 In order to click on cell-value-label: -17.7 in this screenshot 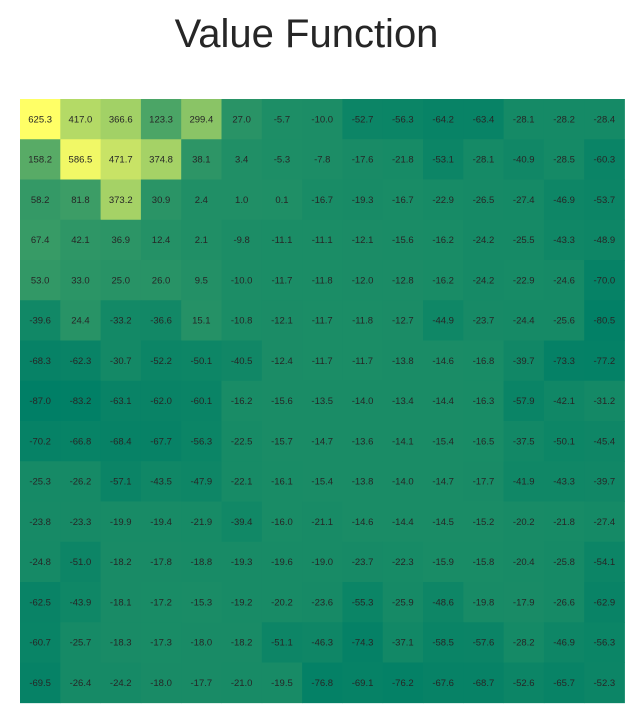, I will do `click(484, 482)`.